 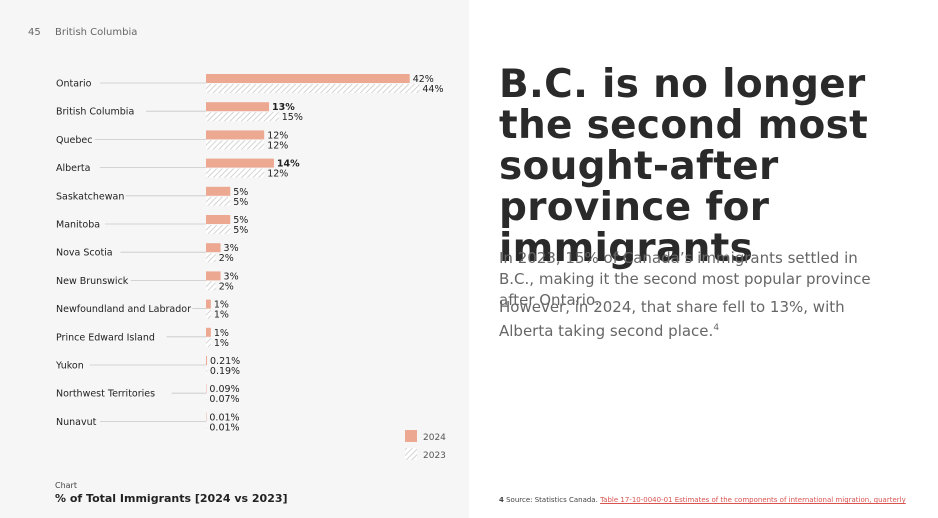 What do you see at coordinates (434, 438) in the screenshot?
I see `legend-label-2024: 2024` at bounding box center [434, 438].